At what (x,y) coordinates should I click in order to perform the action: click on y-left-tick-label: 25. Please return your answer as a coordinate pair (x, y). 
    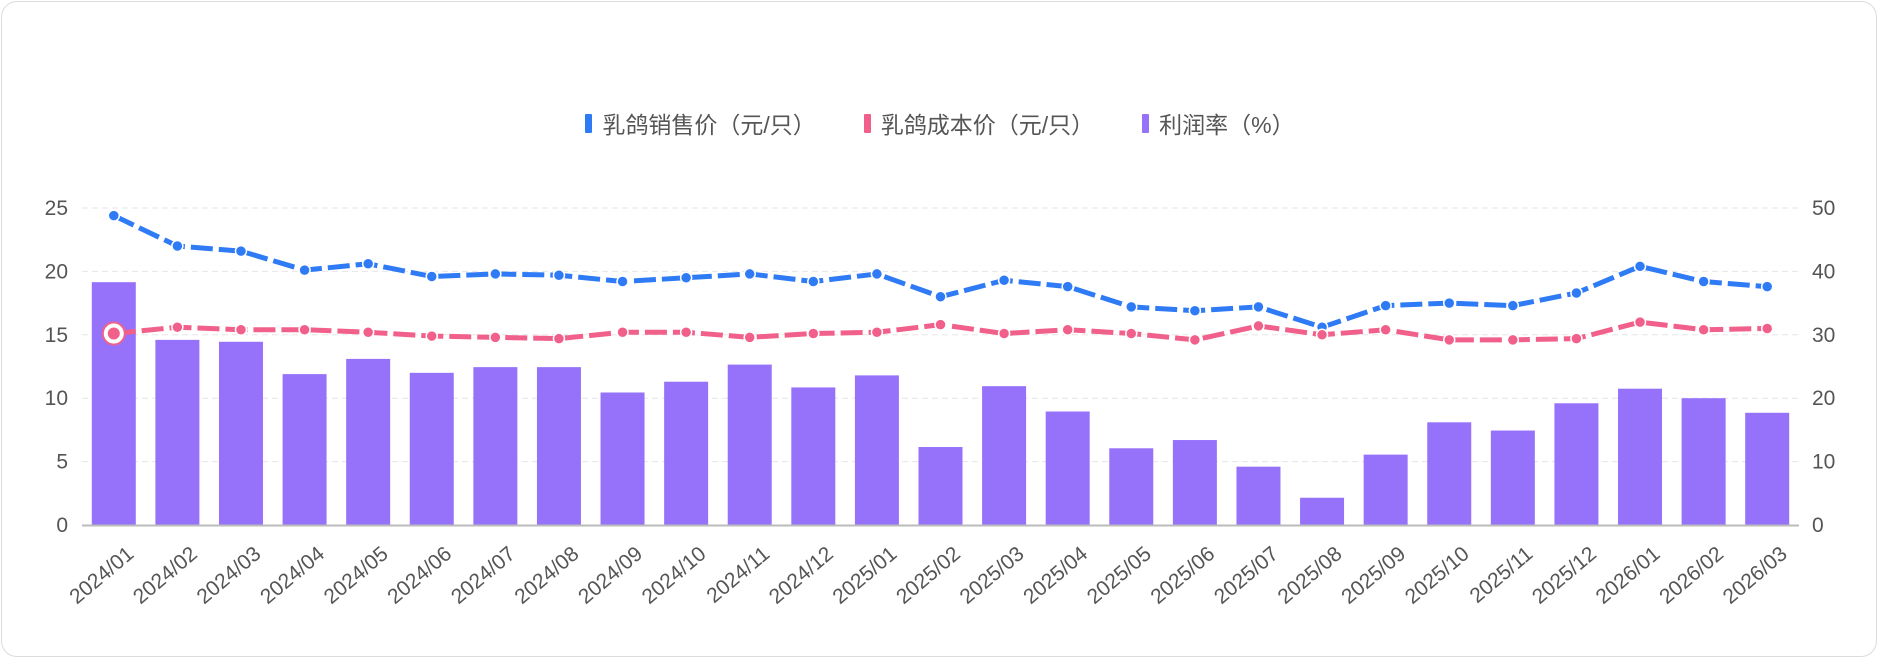
    Looking at the image, I should click on (56, 208).